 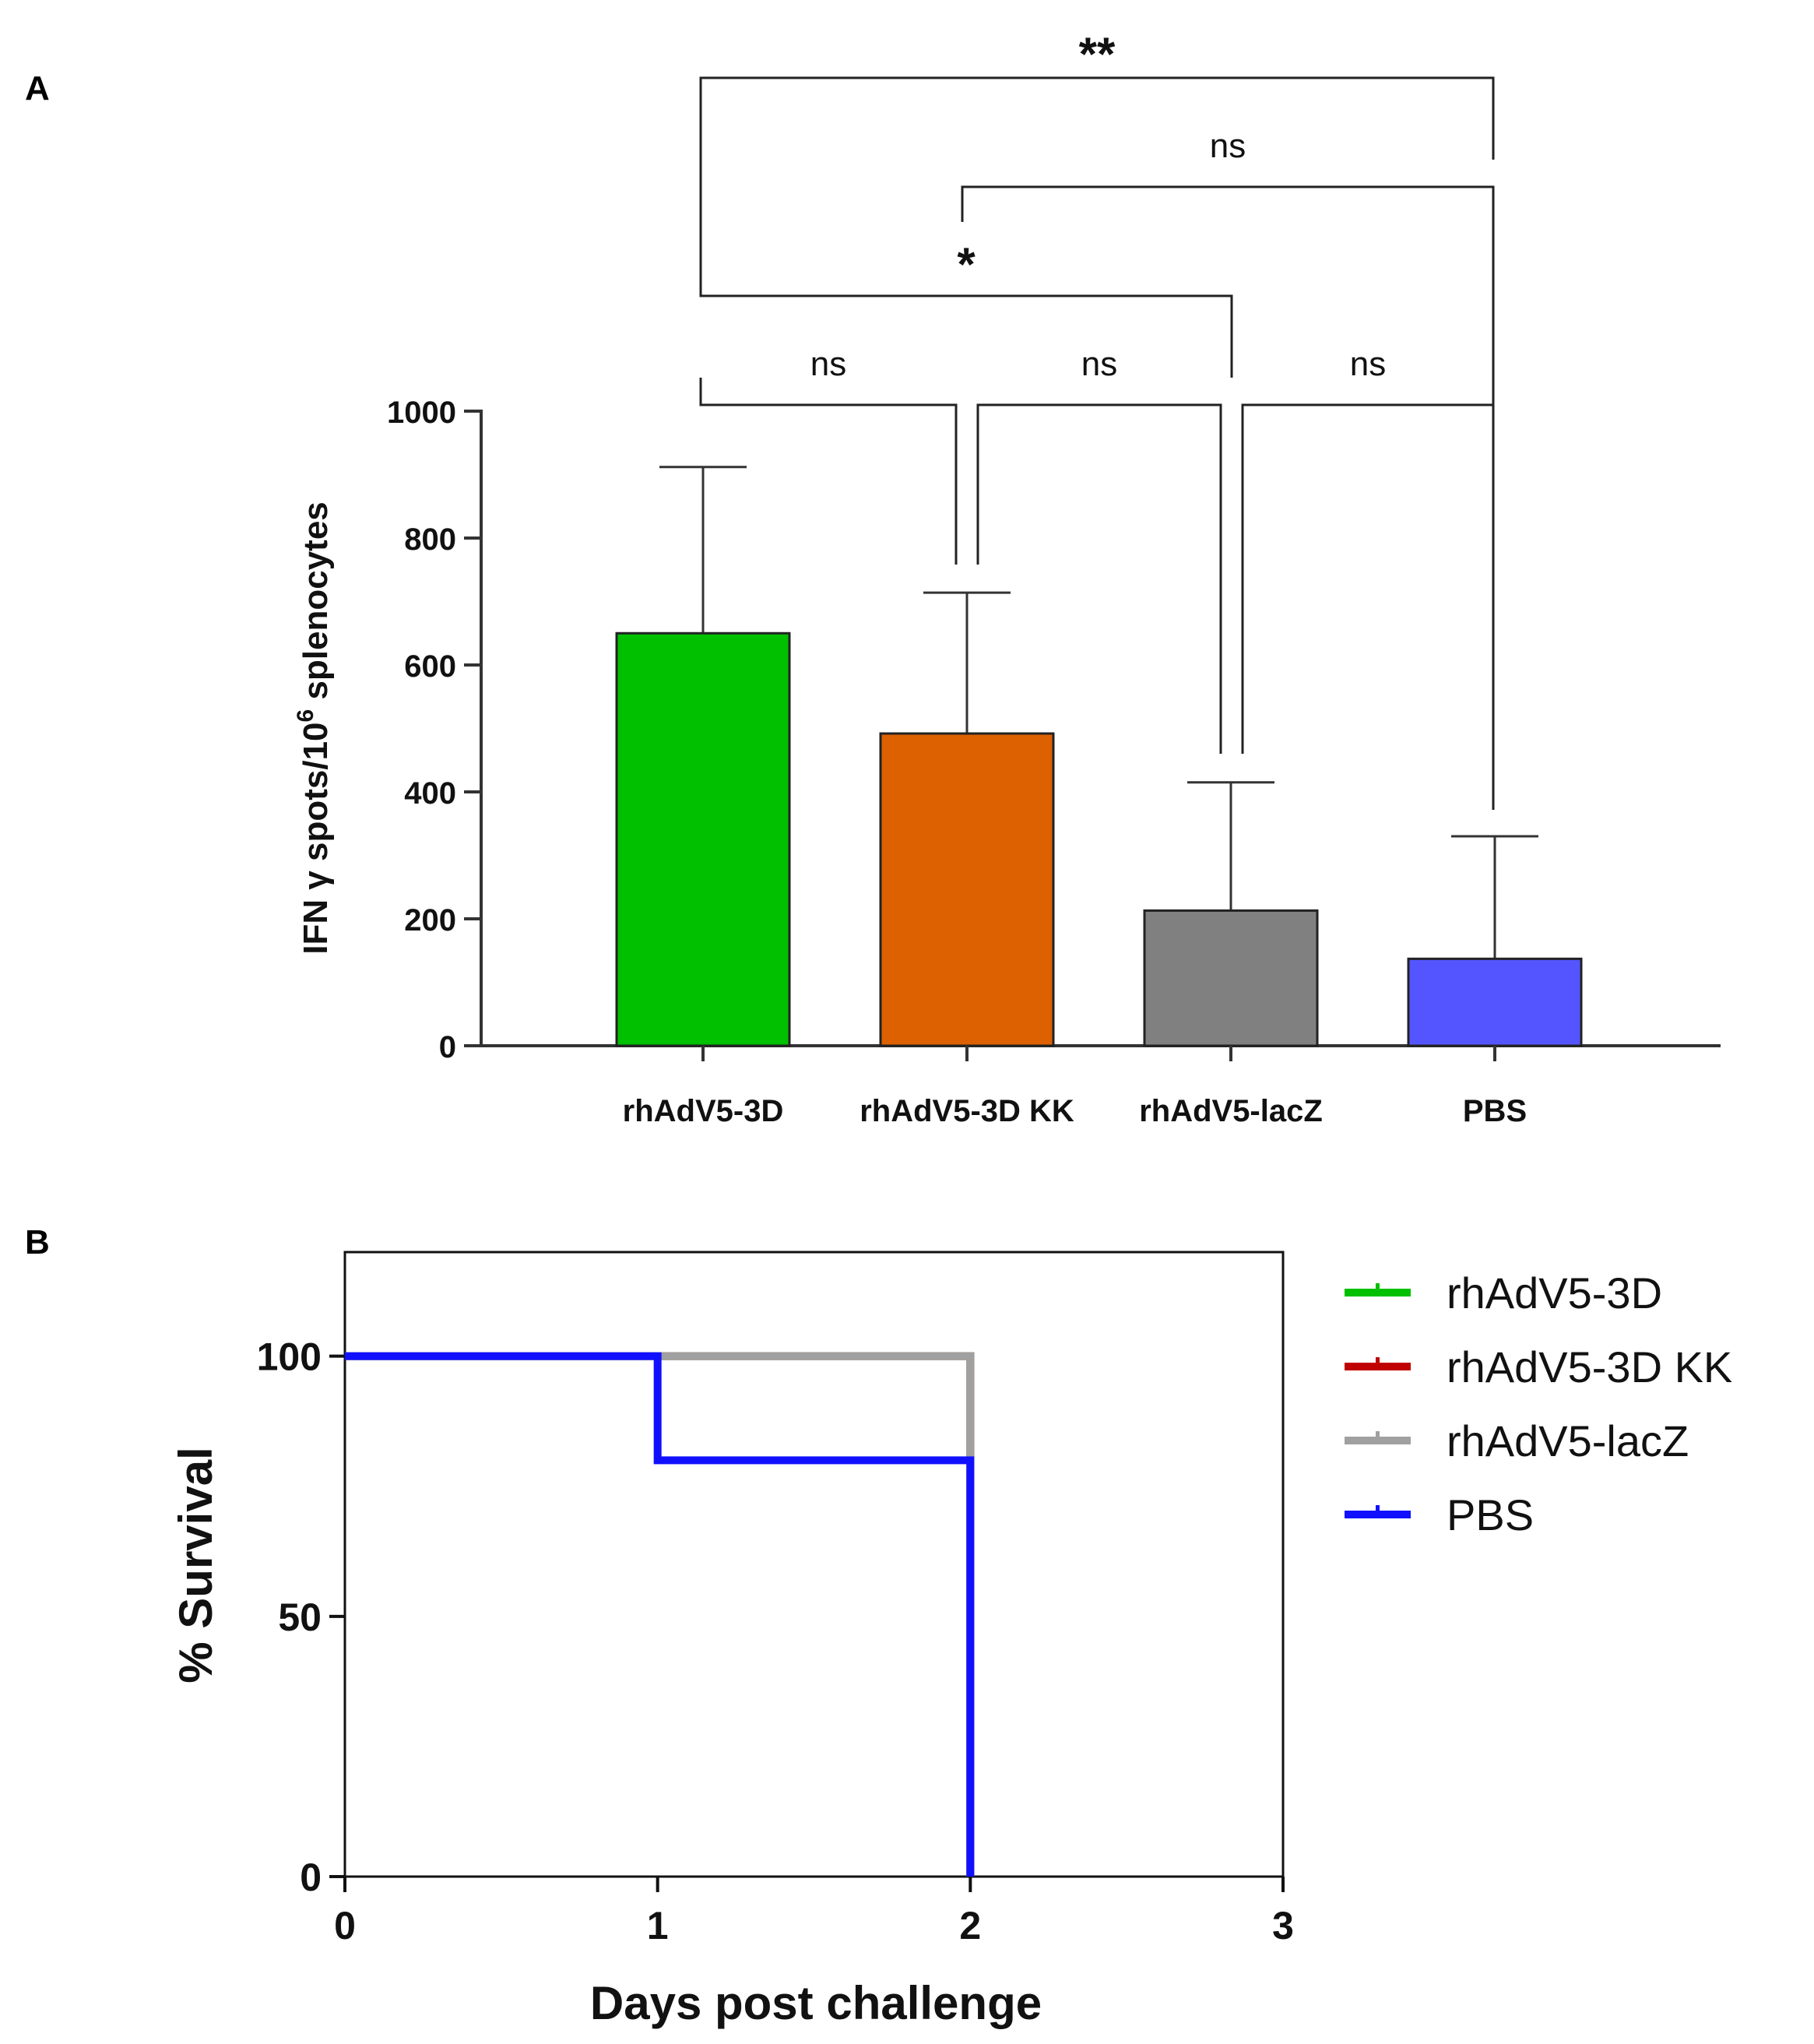 What do you see at coordinates (430, 920) in the screenshot?
I see `y-tick-label: 200` at bounding box center [430, 920].